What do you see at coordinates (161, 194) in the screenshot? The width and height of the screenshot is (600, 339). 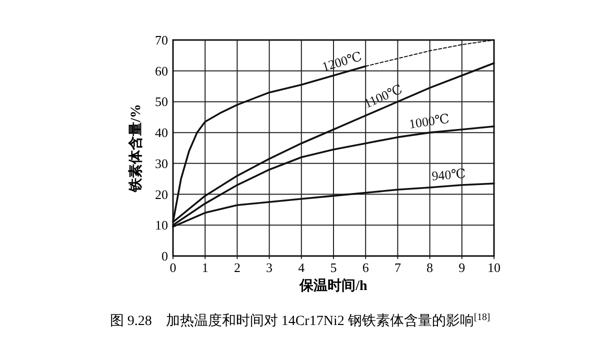 I see `y-tick-label: 20` at bounding box center [161, 194].